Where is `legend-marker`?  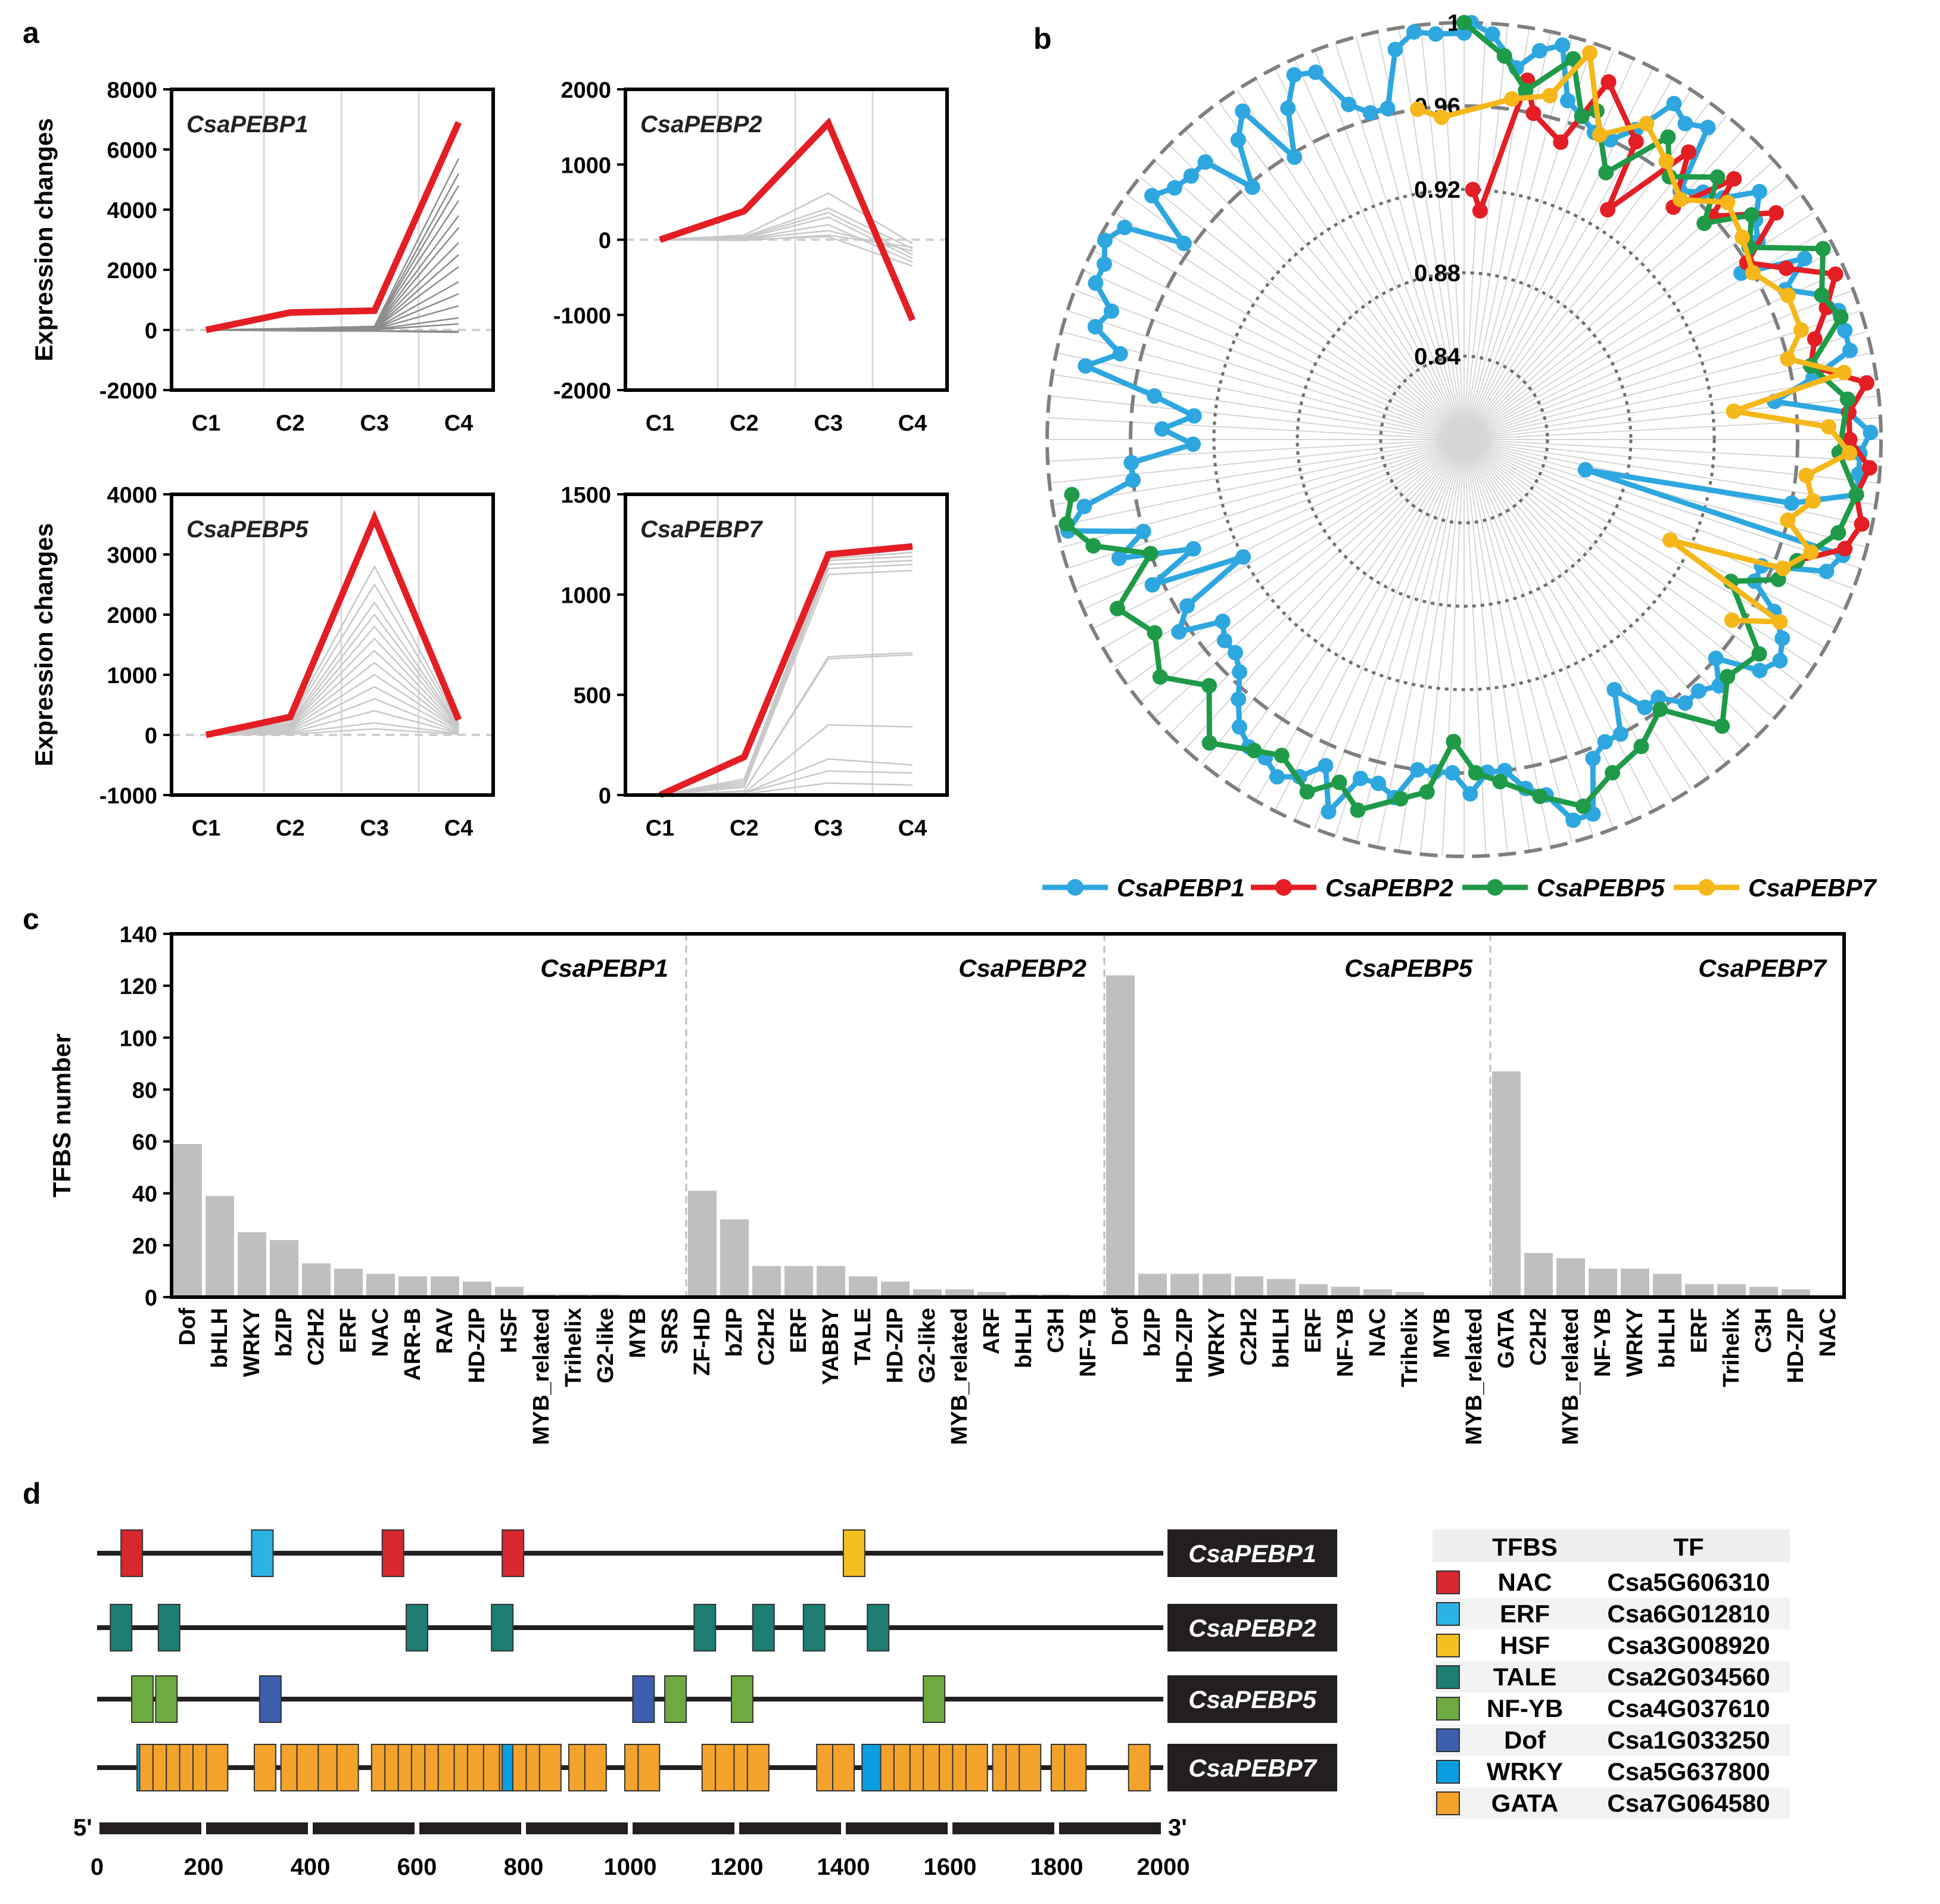 legend-marker is located at coordinates (1283, 887).